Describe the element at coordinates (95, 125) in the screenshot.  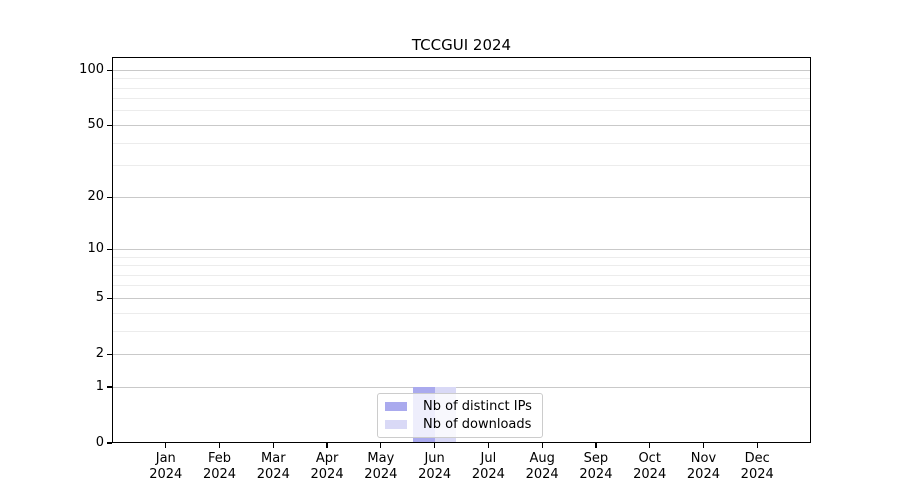
I see `y-tick-label: 50` at that location.